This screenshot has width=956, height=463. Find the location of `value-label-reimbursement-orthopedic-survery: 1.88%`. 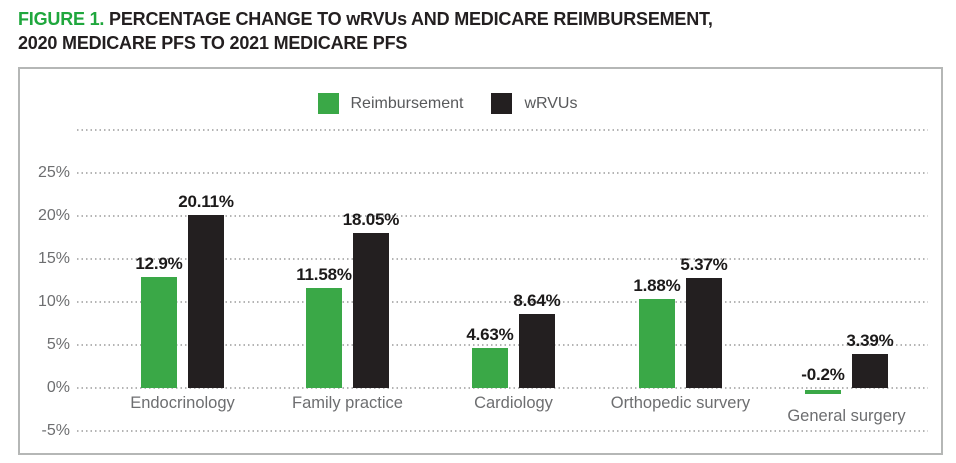

value-label-reimbursement-orthopedic-survery: 1.88% is located at coordinates (657, 286).